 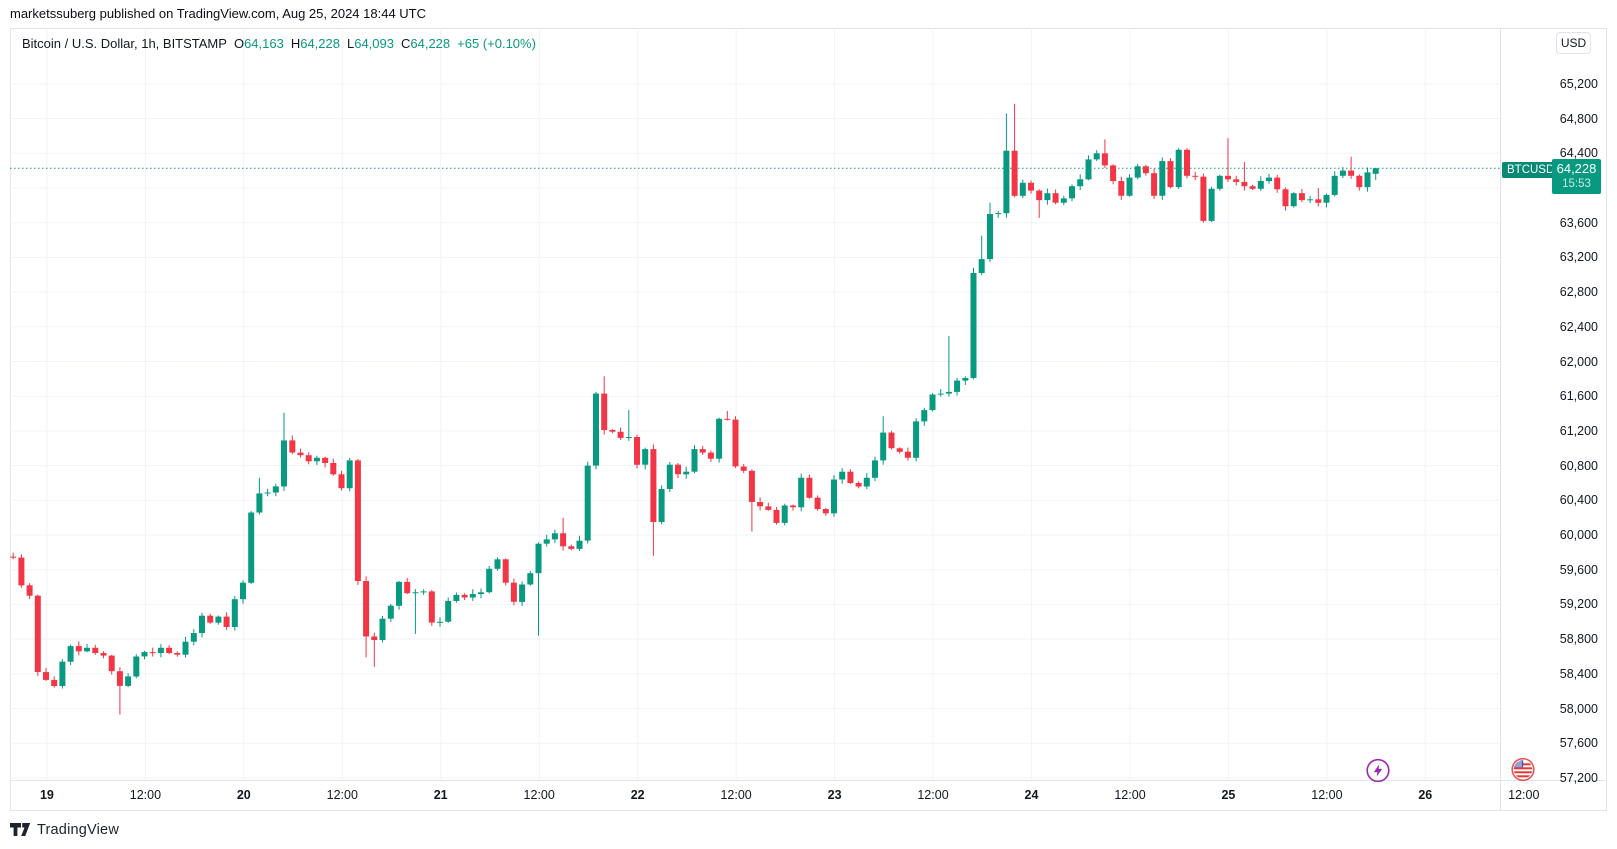 I want to click on tradingview-logo-icon, so click(x=20, y=829).